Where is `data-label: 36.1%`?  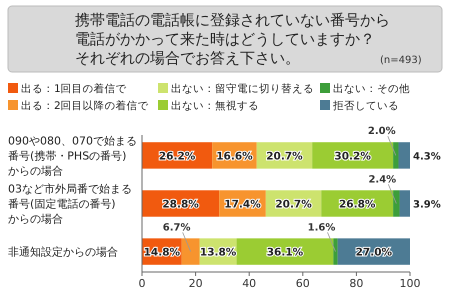 data-label: 36.1% is located at coordinates (285, 252).